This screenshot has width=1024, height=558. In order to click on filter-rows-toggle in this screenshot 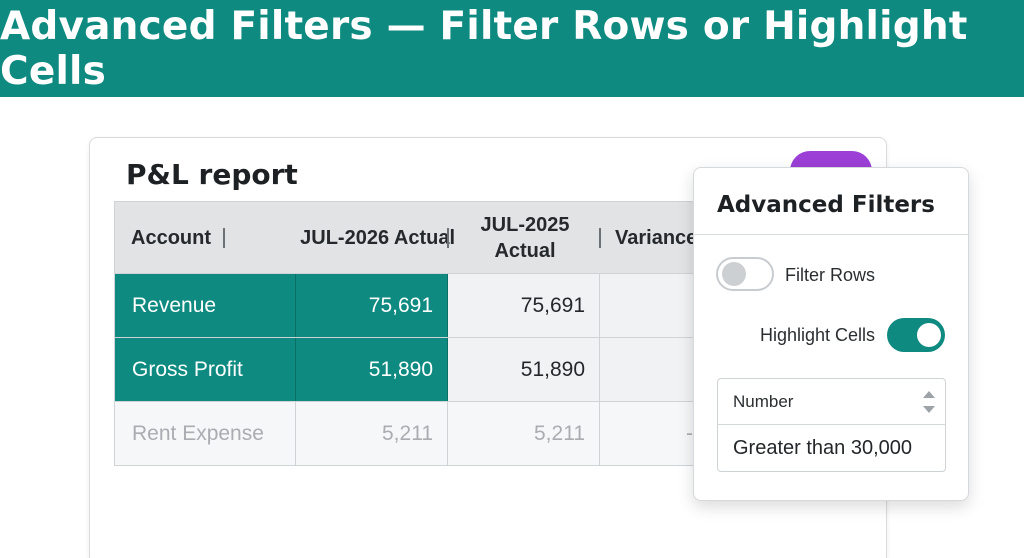, I will do `click(745, 274)`.